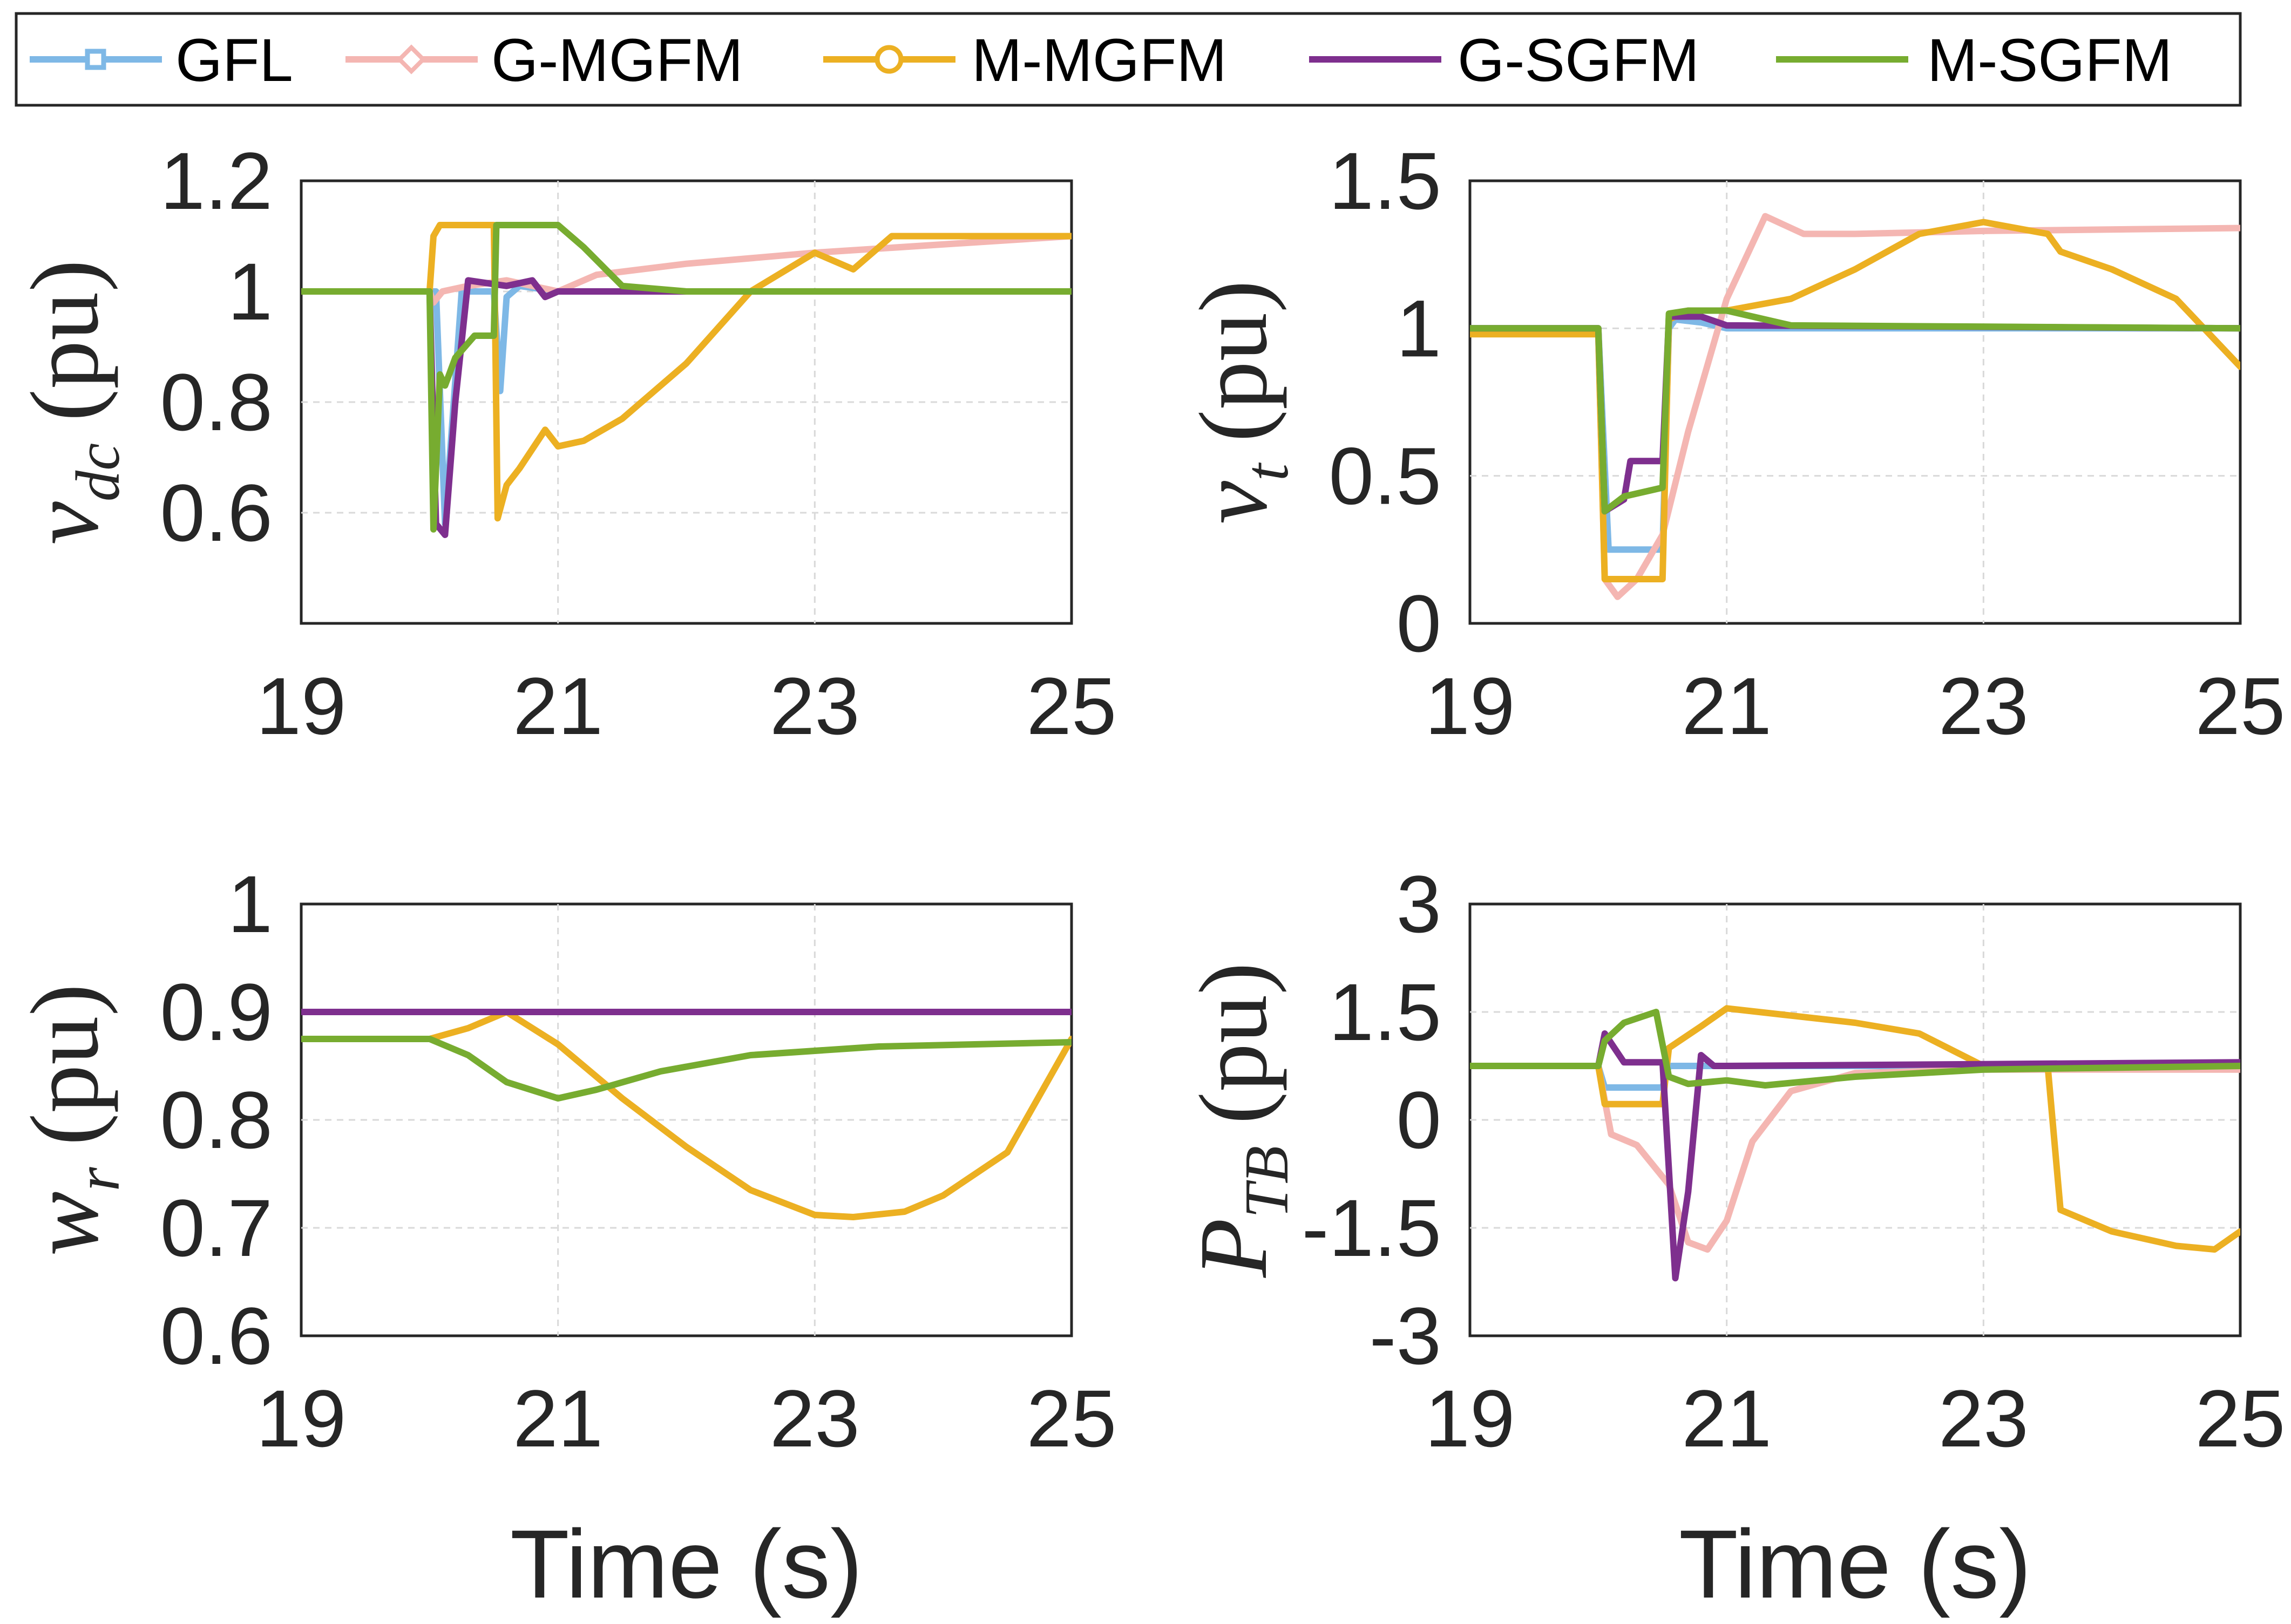 The image size is (2291, 1624). What do you see at coordinates (1419, 904) in the screenshot?
I see `y-tick-label: 3` at bounding box center [1419, 904].